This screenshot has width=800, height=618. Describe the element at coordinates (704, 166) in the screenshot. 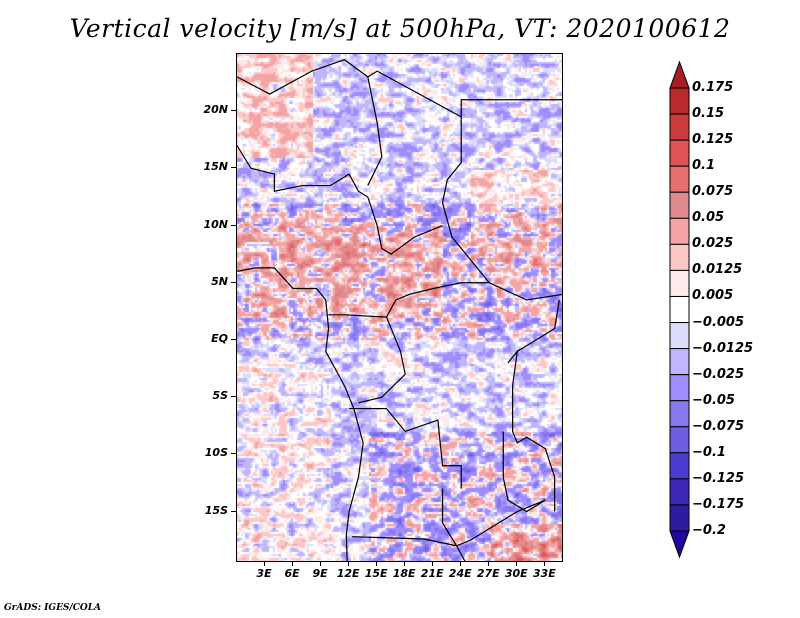

I see `colorbar-label: 0.1` at that location.